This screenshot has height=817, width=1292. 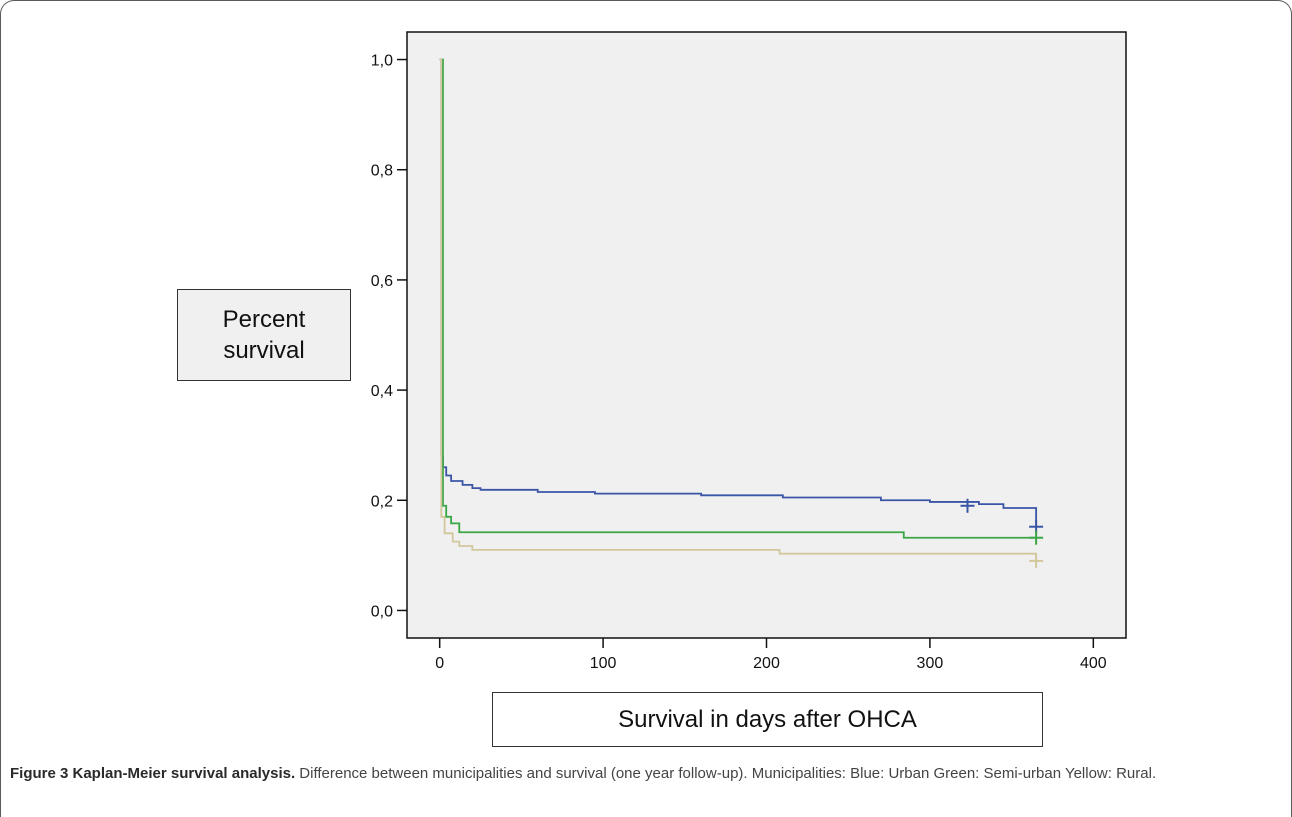 I want to click on y-tick-label: 0,4, so click(x=382, y=391).